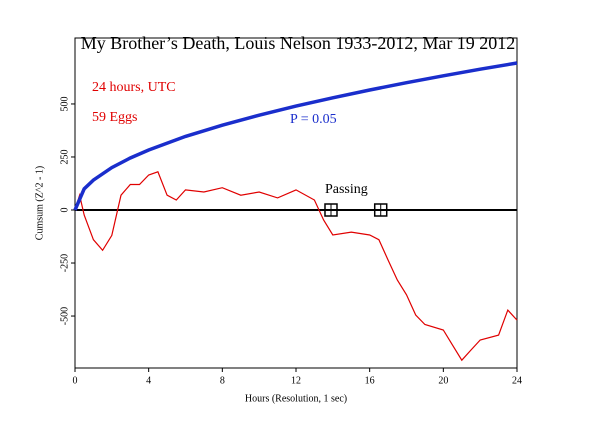  I want to click on x-tick-label: 20, so click(443, 380).